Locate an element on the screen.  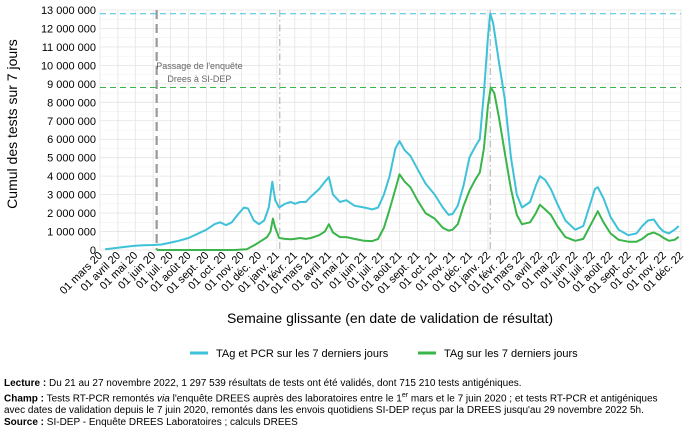
note-champ-text-1: Tests RT-PCR remontés is located at coordinates (100, 399).